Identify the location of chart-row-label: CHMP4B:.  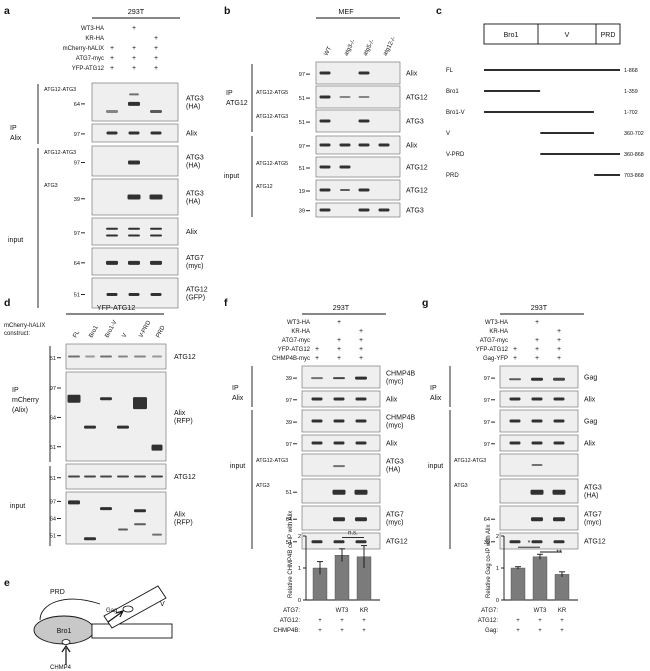
(286, 631).